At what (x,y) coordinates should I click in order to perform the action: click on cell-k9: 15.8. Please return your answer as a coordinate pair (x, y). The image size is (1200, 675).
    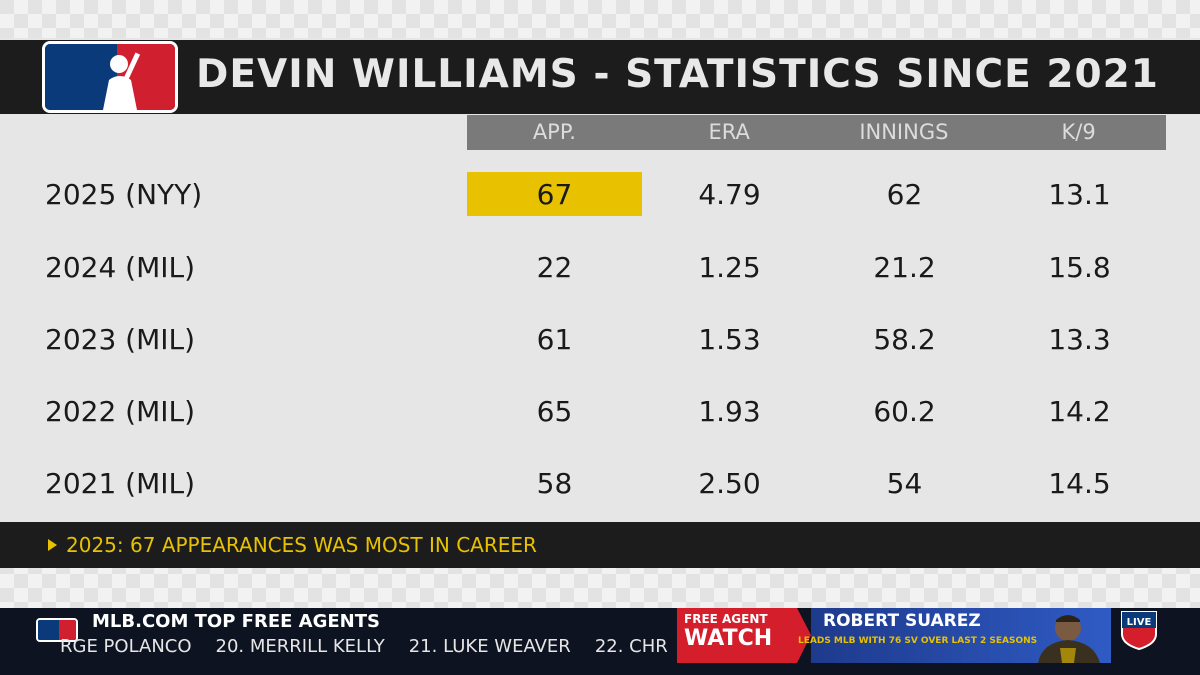
    Looking at the image, I should click on (1079, 267).